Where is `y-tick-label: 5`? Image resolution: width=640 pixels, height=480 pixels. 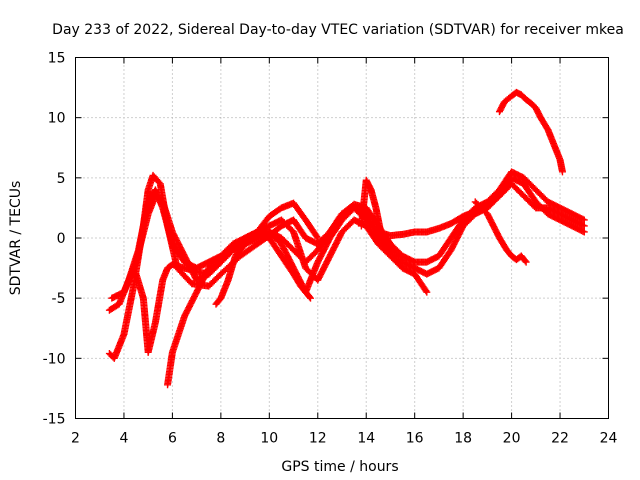
y-tick-label: 5 is located at coordinates (61, 179).